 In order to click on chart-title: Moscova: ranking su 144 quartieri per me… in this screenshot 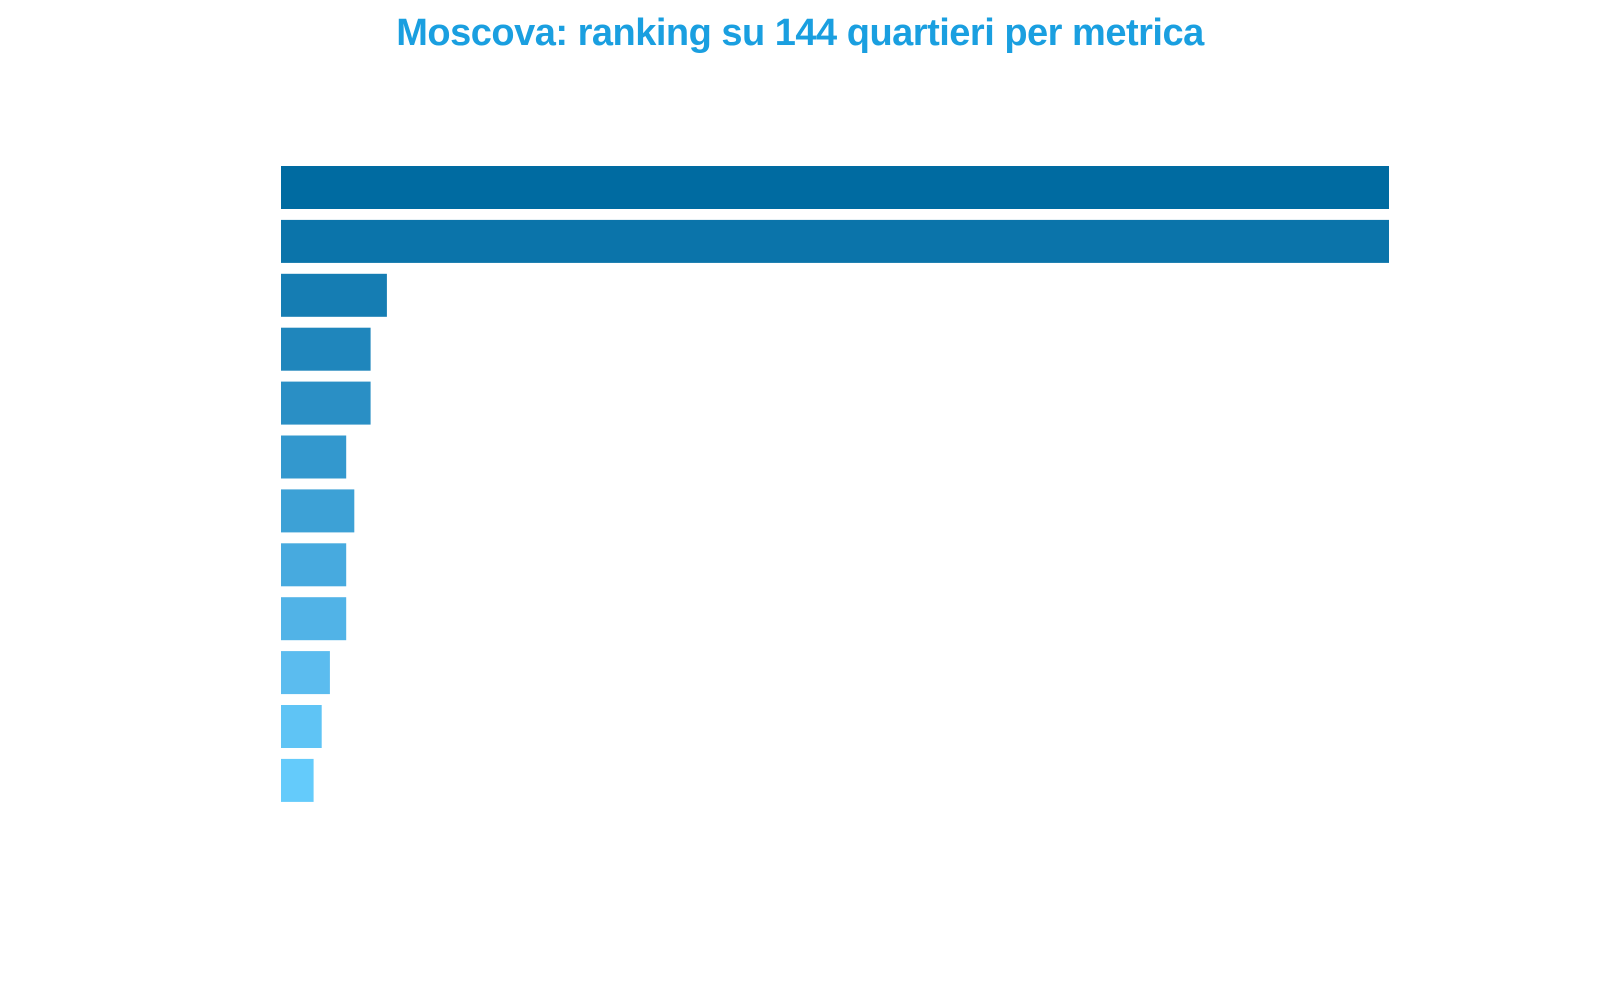, I will do `click(800, 33)`.